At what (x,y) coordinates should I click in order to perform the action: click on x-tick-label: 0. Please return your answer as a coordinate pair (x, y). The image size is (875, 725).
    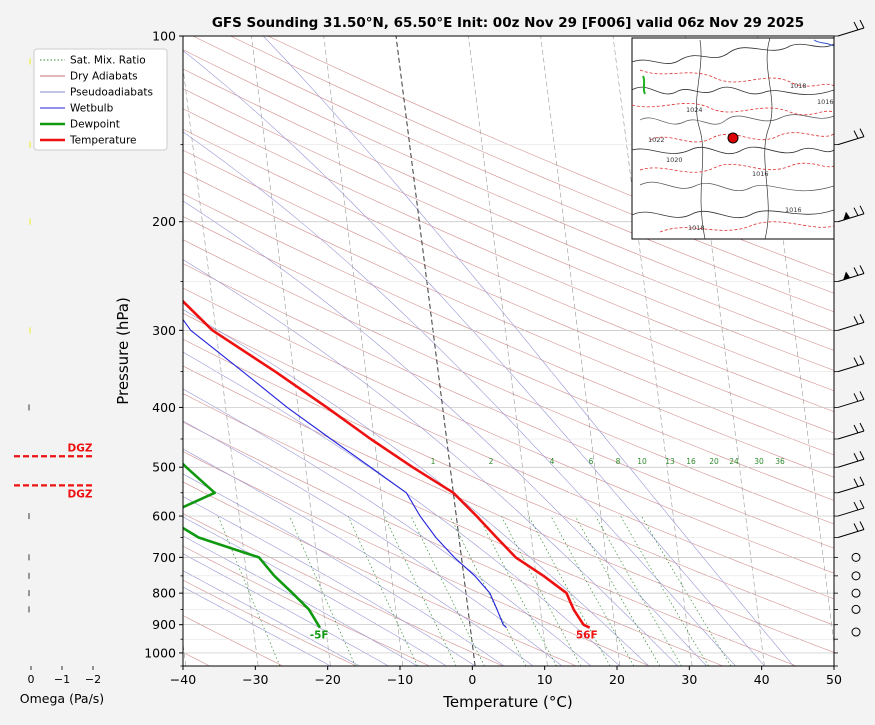
    Looking at the image, I should click on (472, 679).